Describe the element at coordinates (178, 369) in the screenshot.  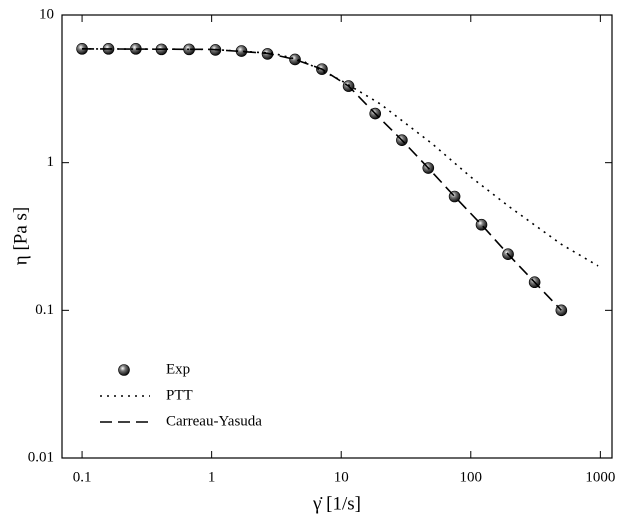
I see `legend-label: Exp` at that location.